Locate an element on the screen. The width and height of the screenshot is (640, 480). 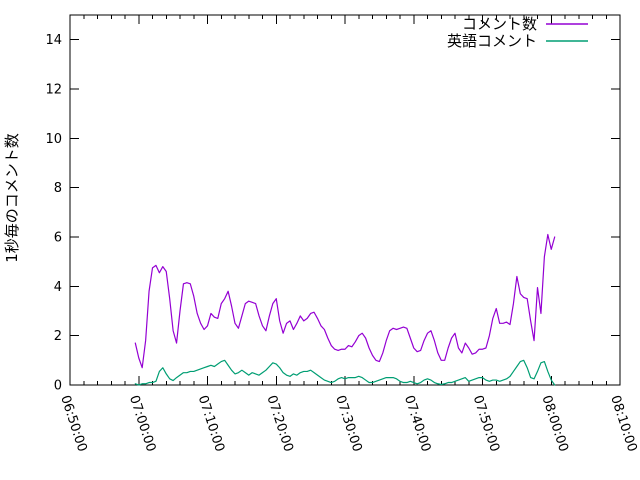
x-tick-label: 08:10:00 is located at coordinates (623, 424).